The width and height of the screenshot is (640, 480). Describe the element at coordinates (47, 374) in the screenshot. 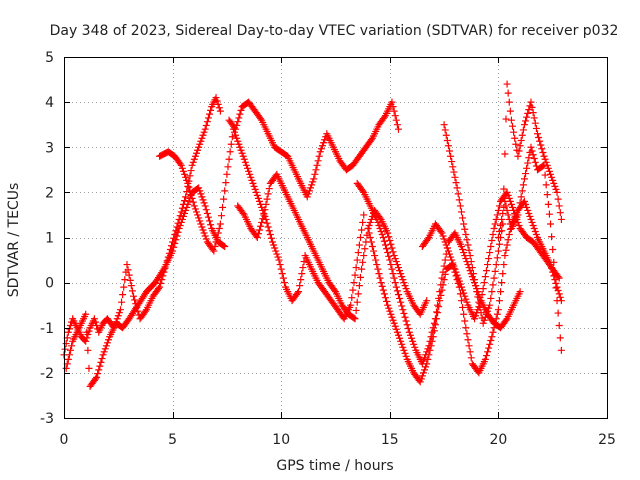

I see `y-tick-label: -2` at that location.